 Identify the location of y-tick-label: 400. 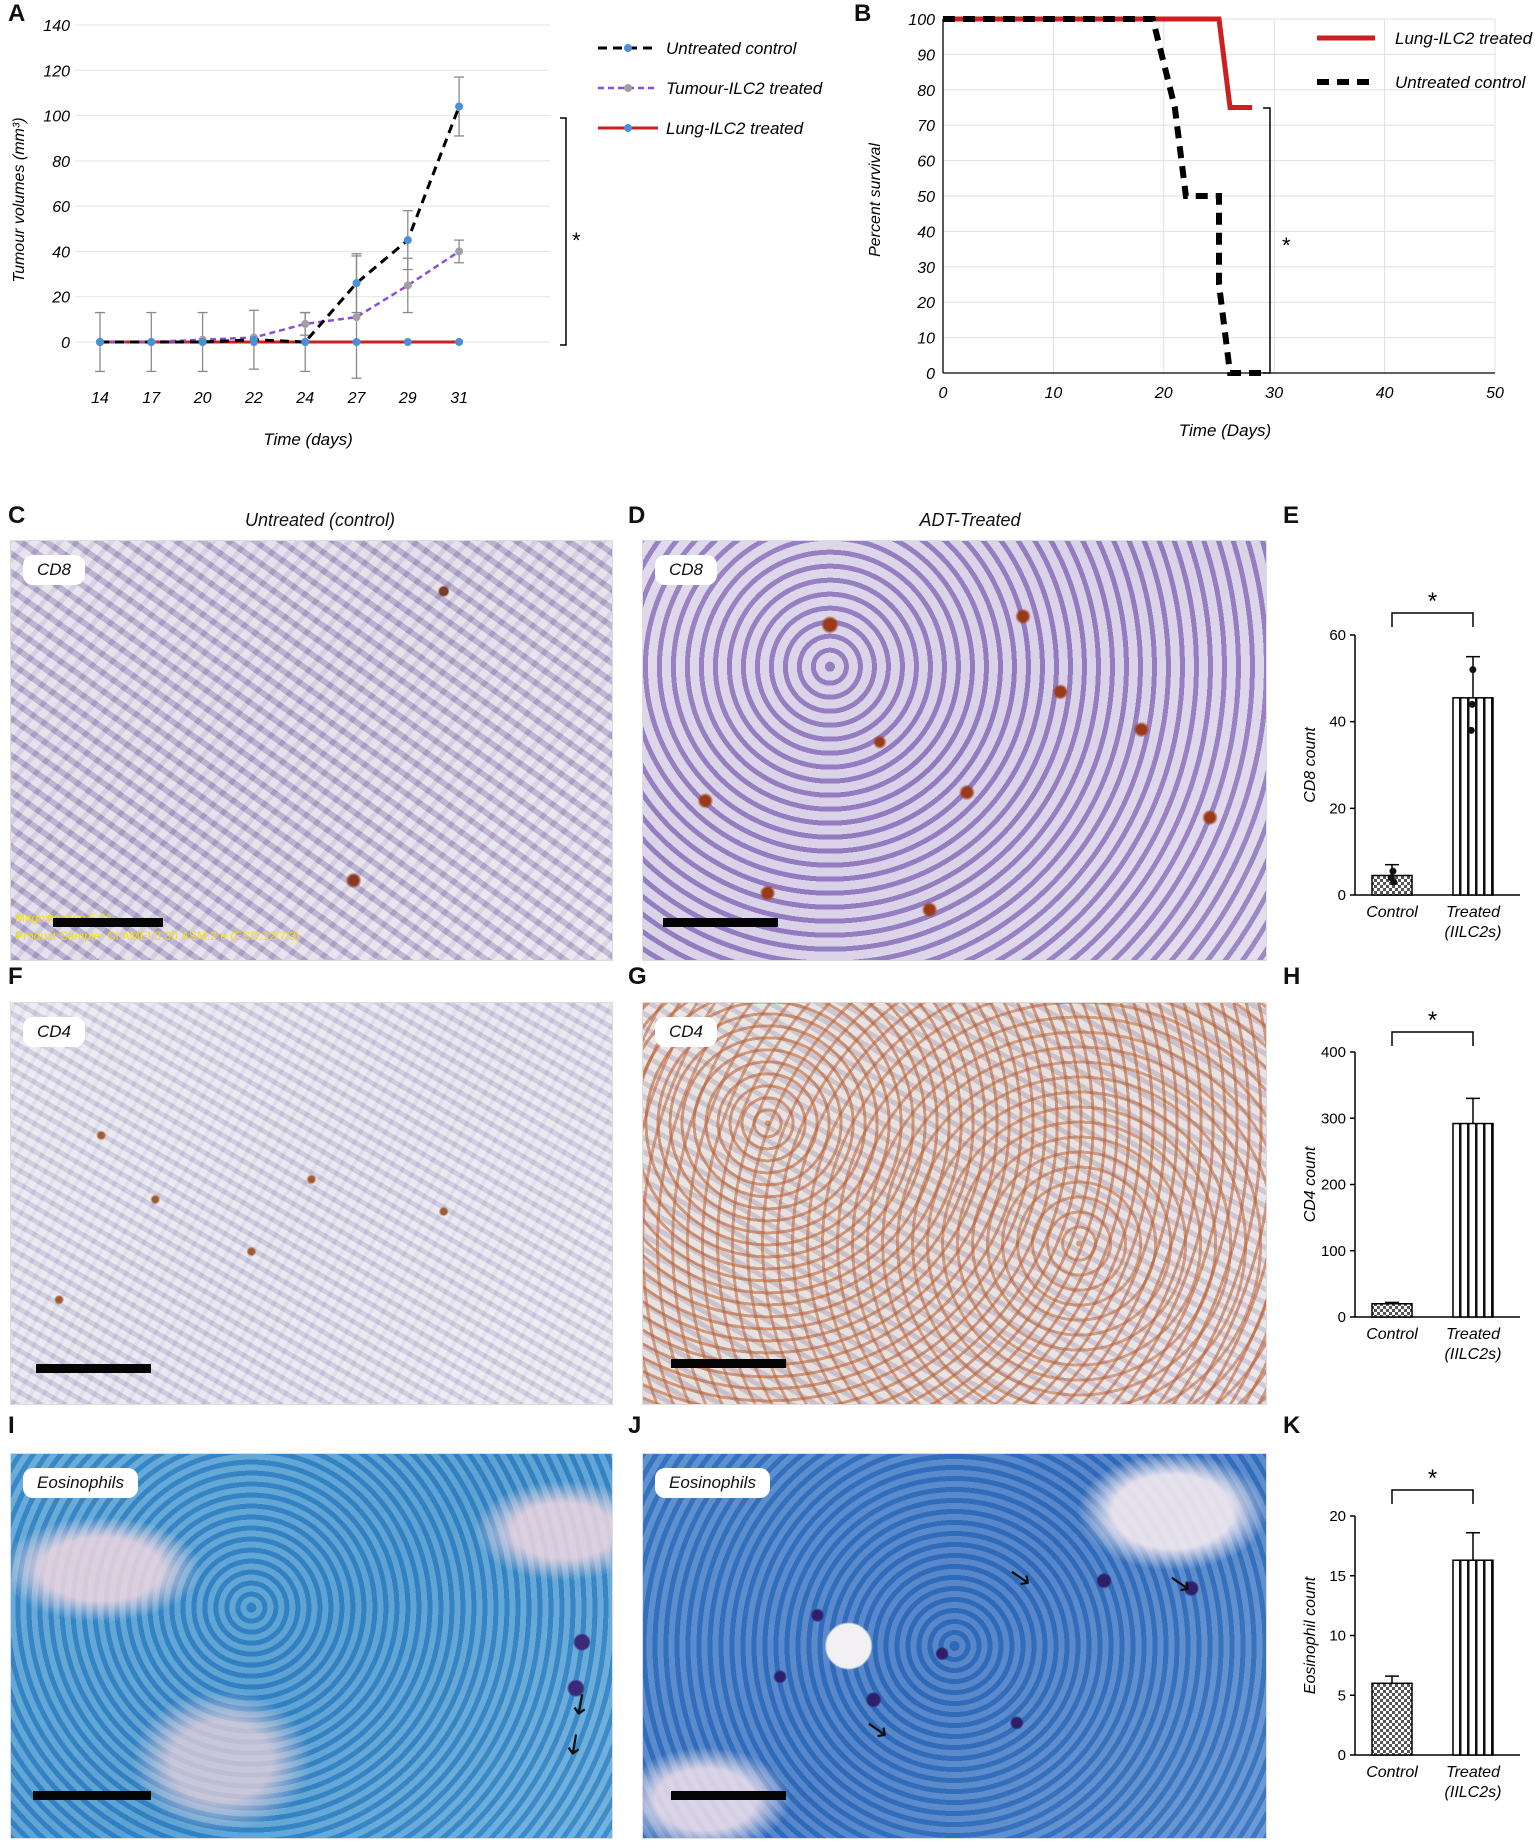
(1333, 1052).